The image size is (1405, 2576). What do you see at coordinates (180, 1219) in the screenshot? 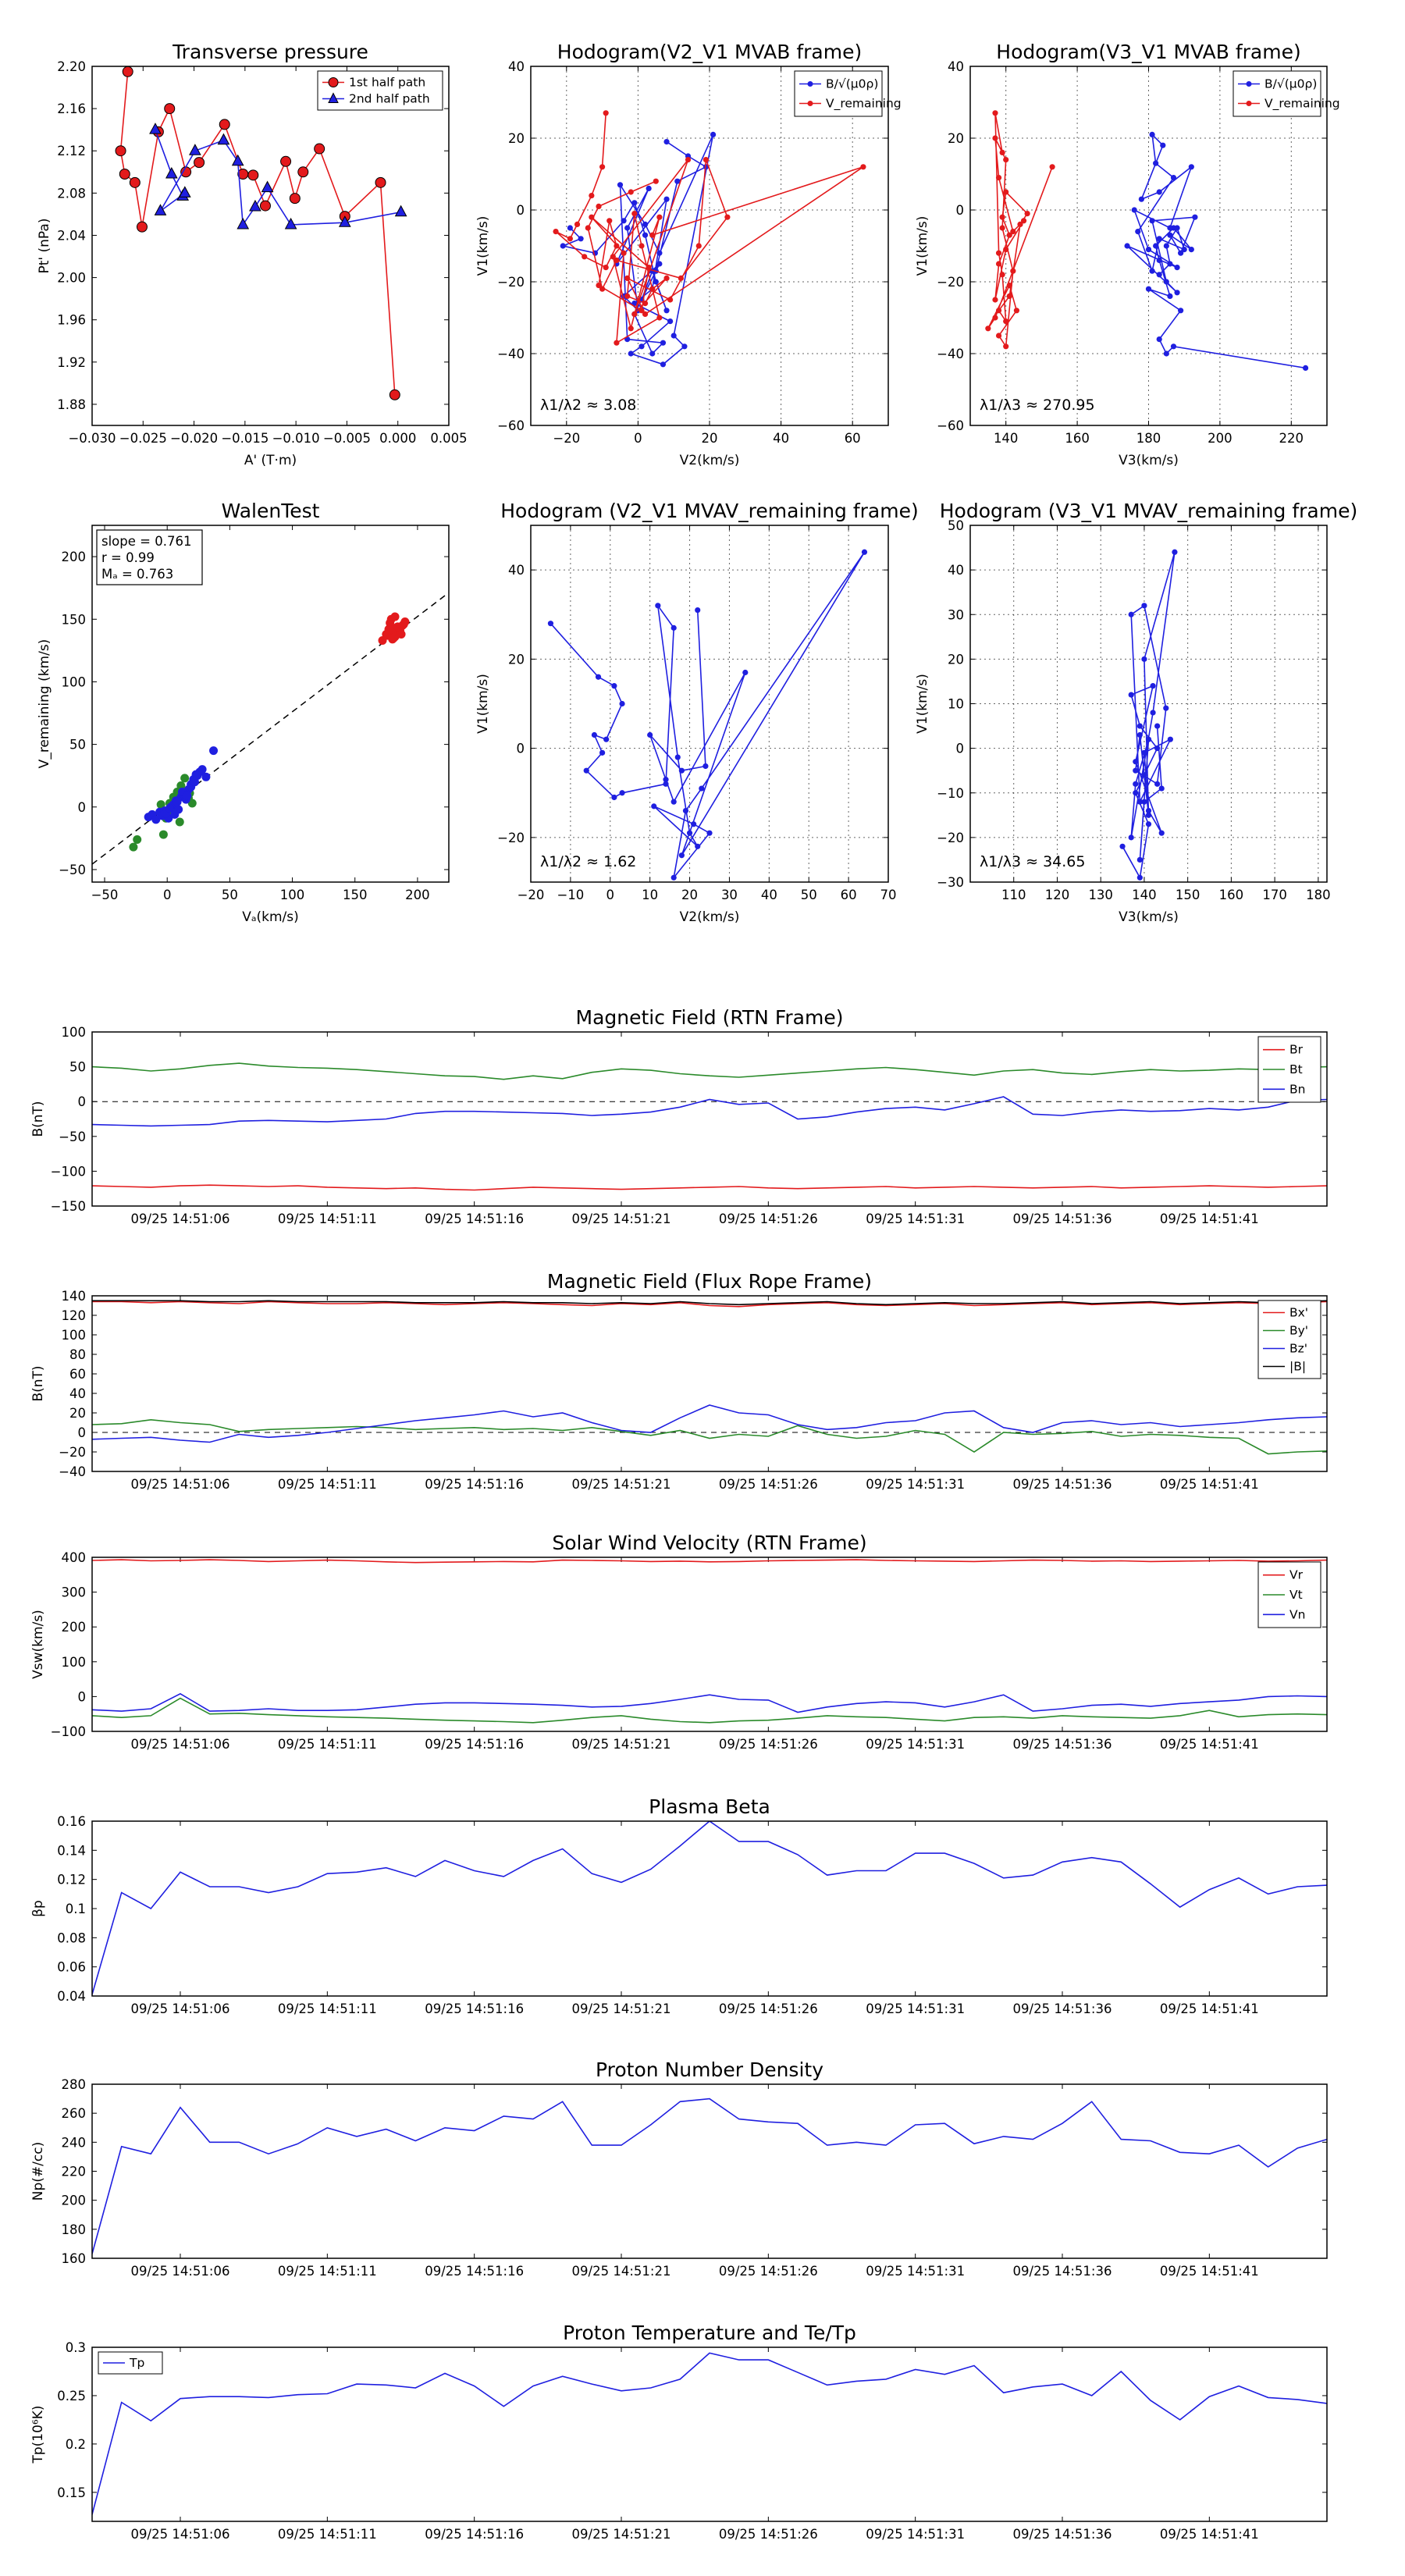
I see `magnetic-field-rtn-xtick-label: 09/25 14:51:06` at bounding box center [180, 1219].